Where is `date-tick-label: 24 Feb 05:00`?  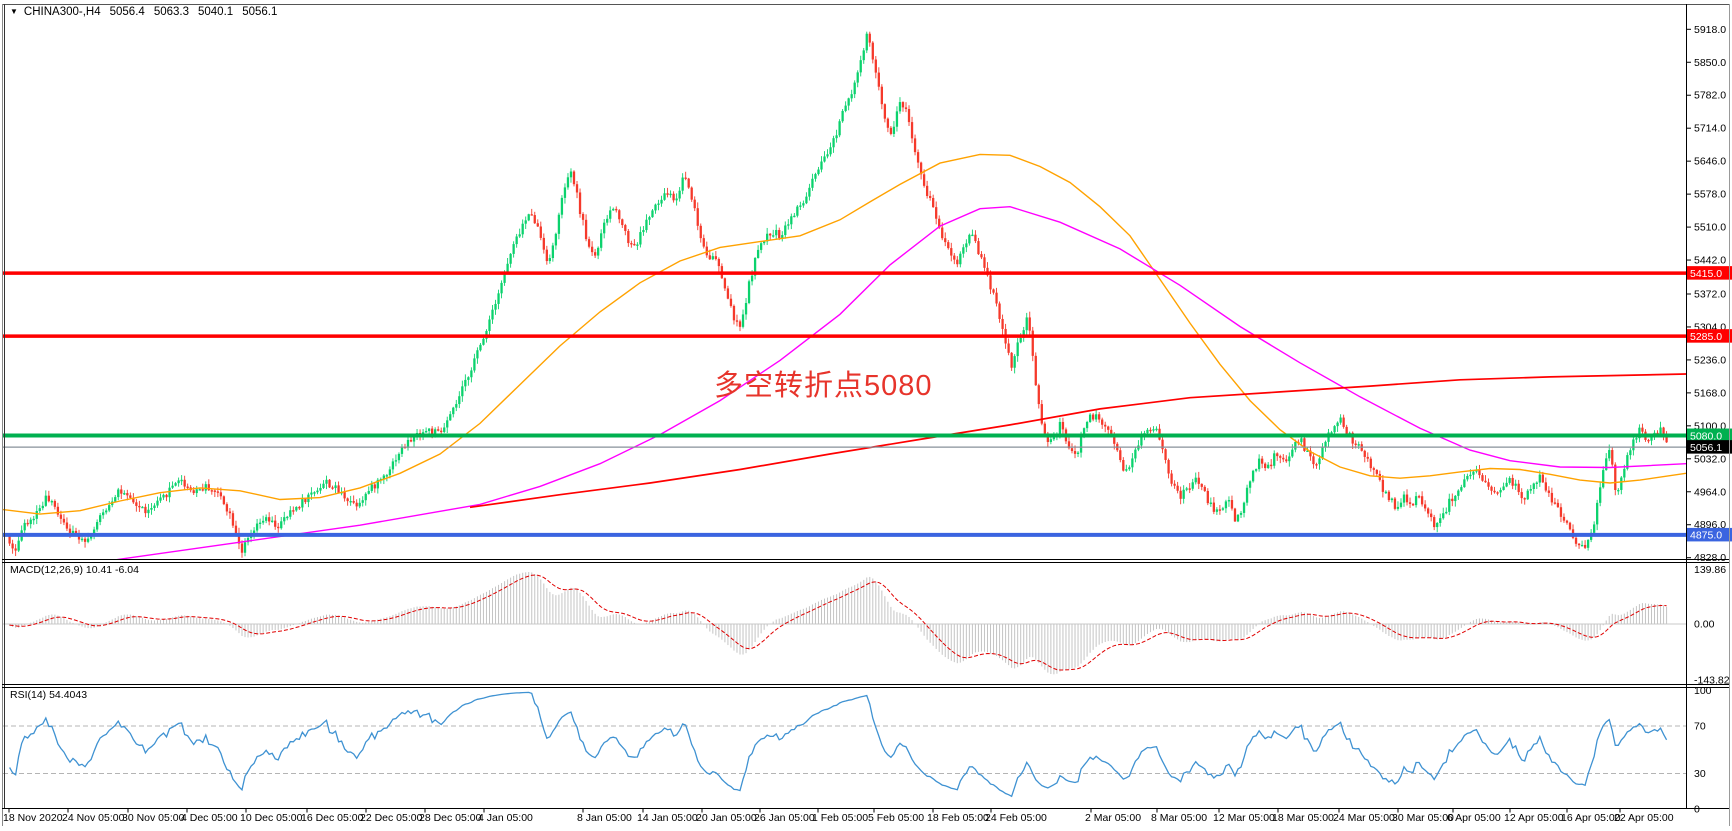 date-tick-label: 24 Feb 05:00 is located at coordinates (1016, 818).